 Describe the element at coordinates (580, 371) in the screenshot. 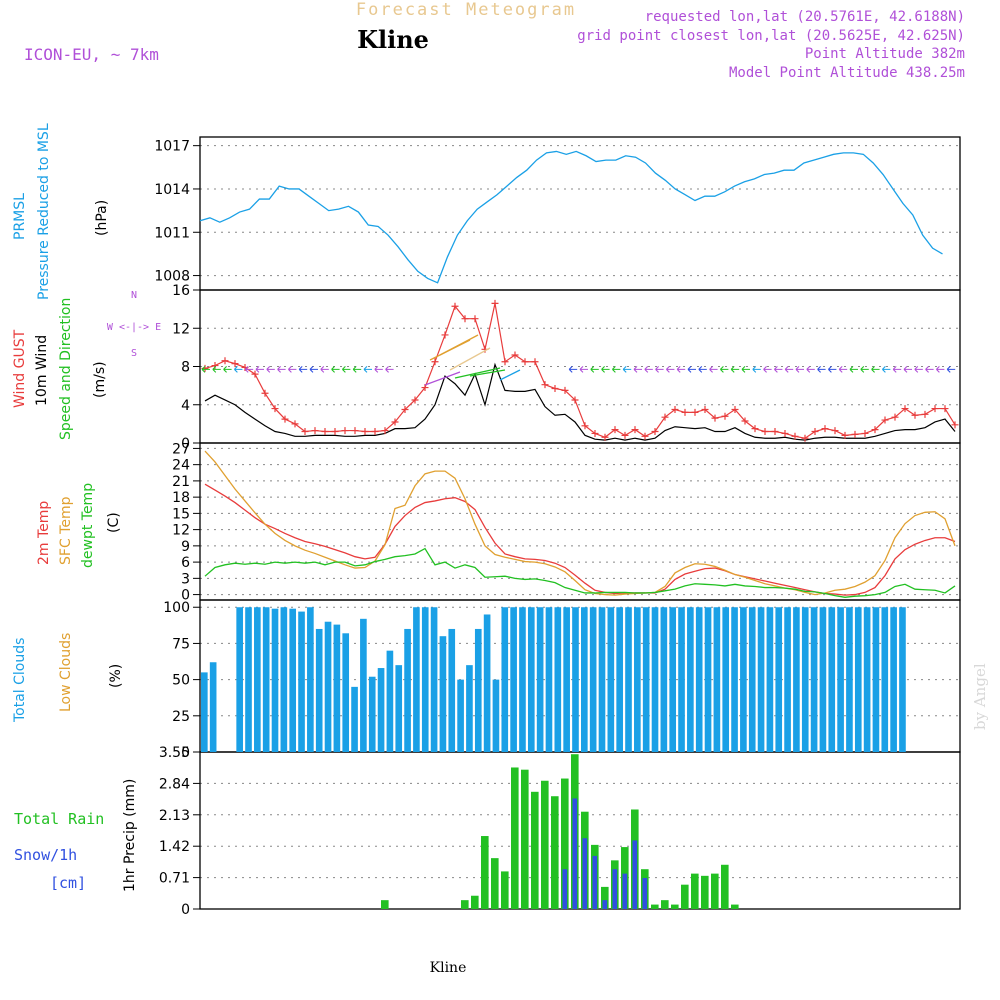

I see `gust-line` at that location.